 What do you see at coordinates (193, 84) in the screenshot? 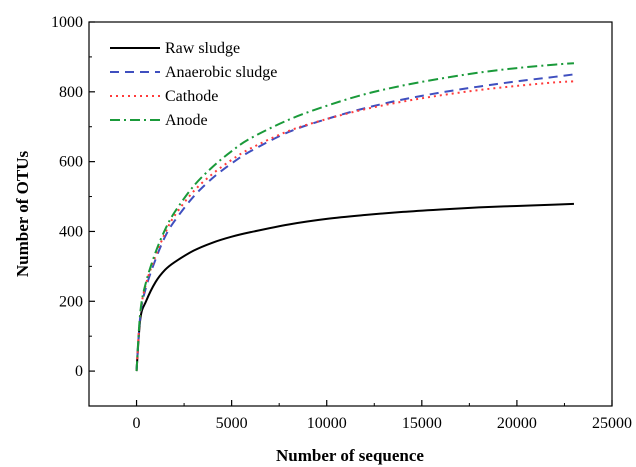
I see `legend: Raw sludge Anaerobic sludge Cathode Anode` at bounding box center [193, 84].